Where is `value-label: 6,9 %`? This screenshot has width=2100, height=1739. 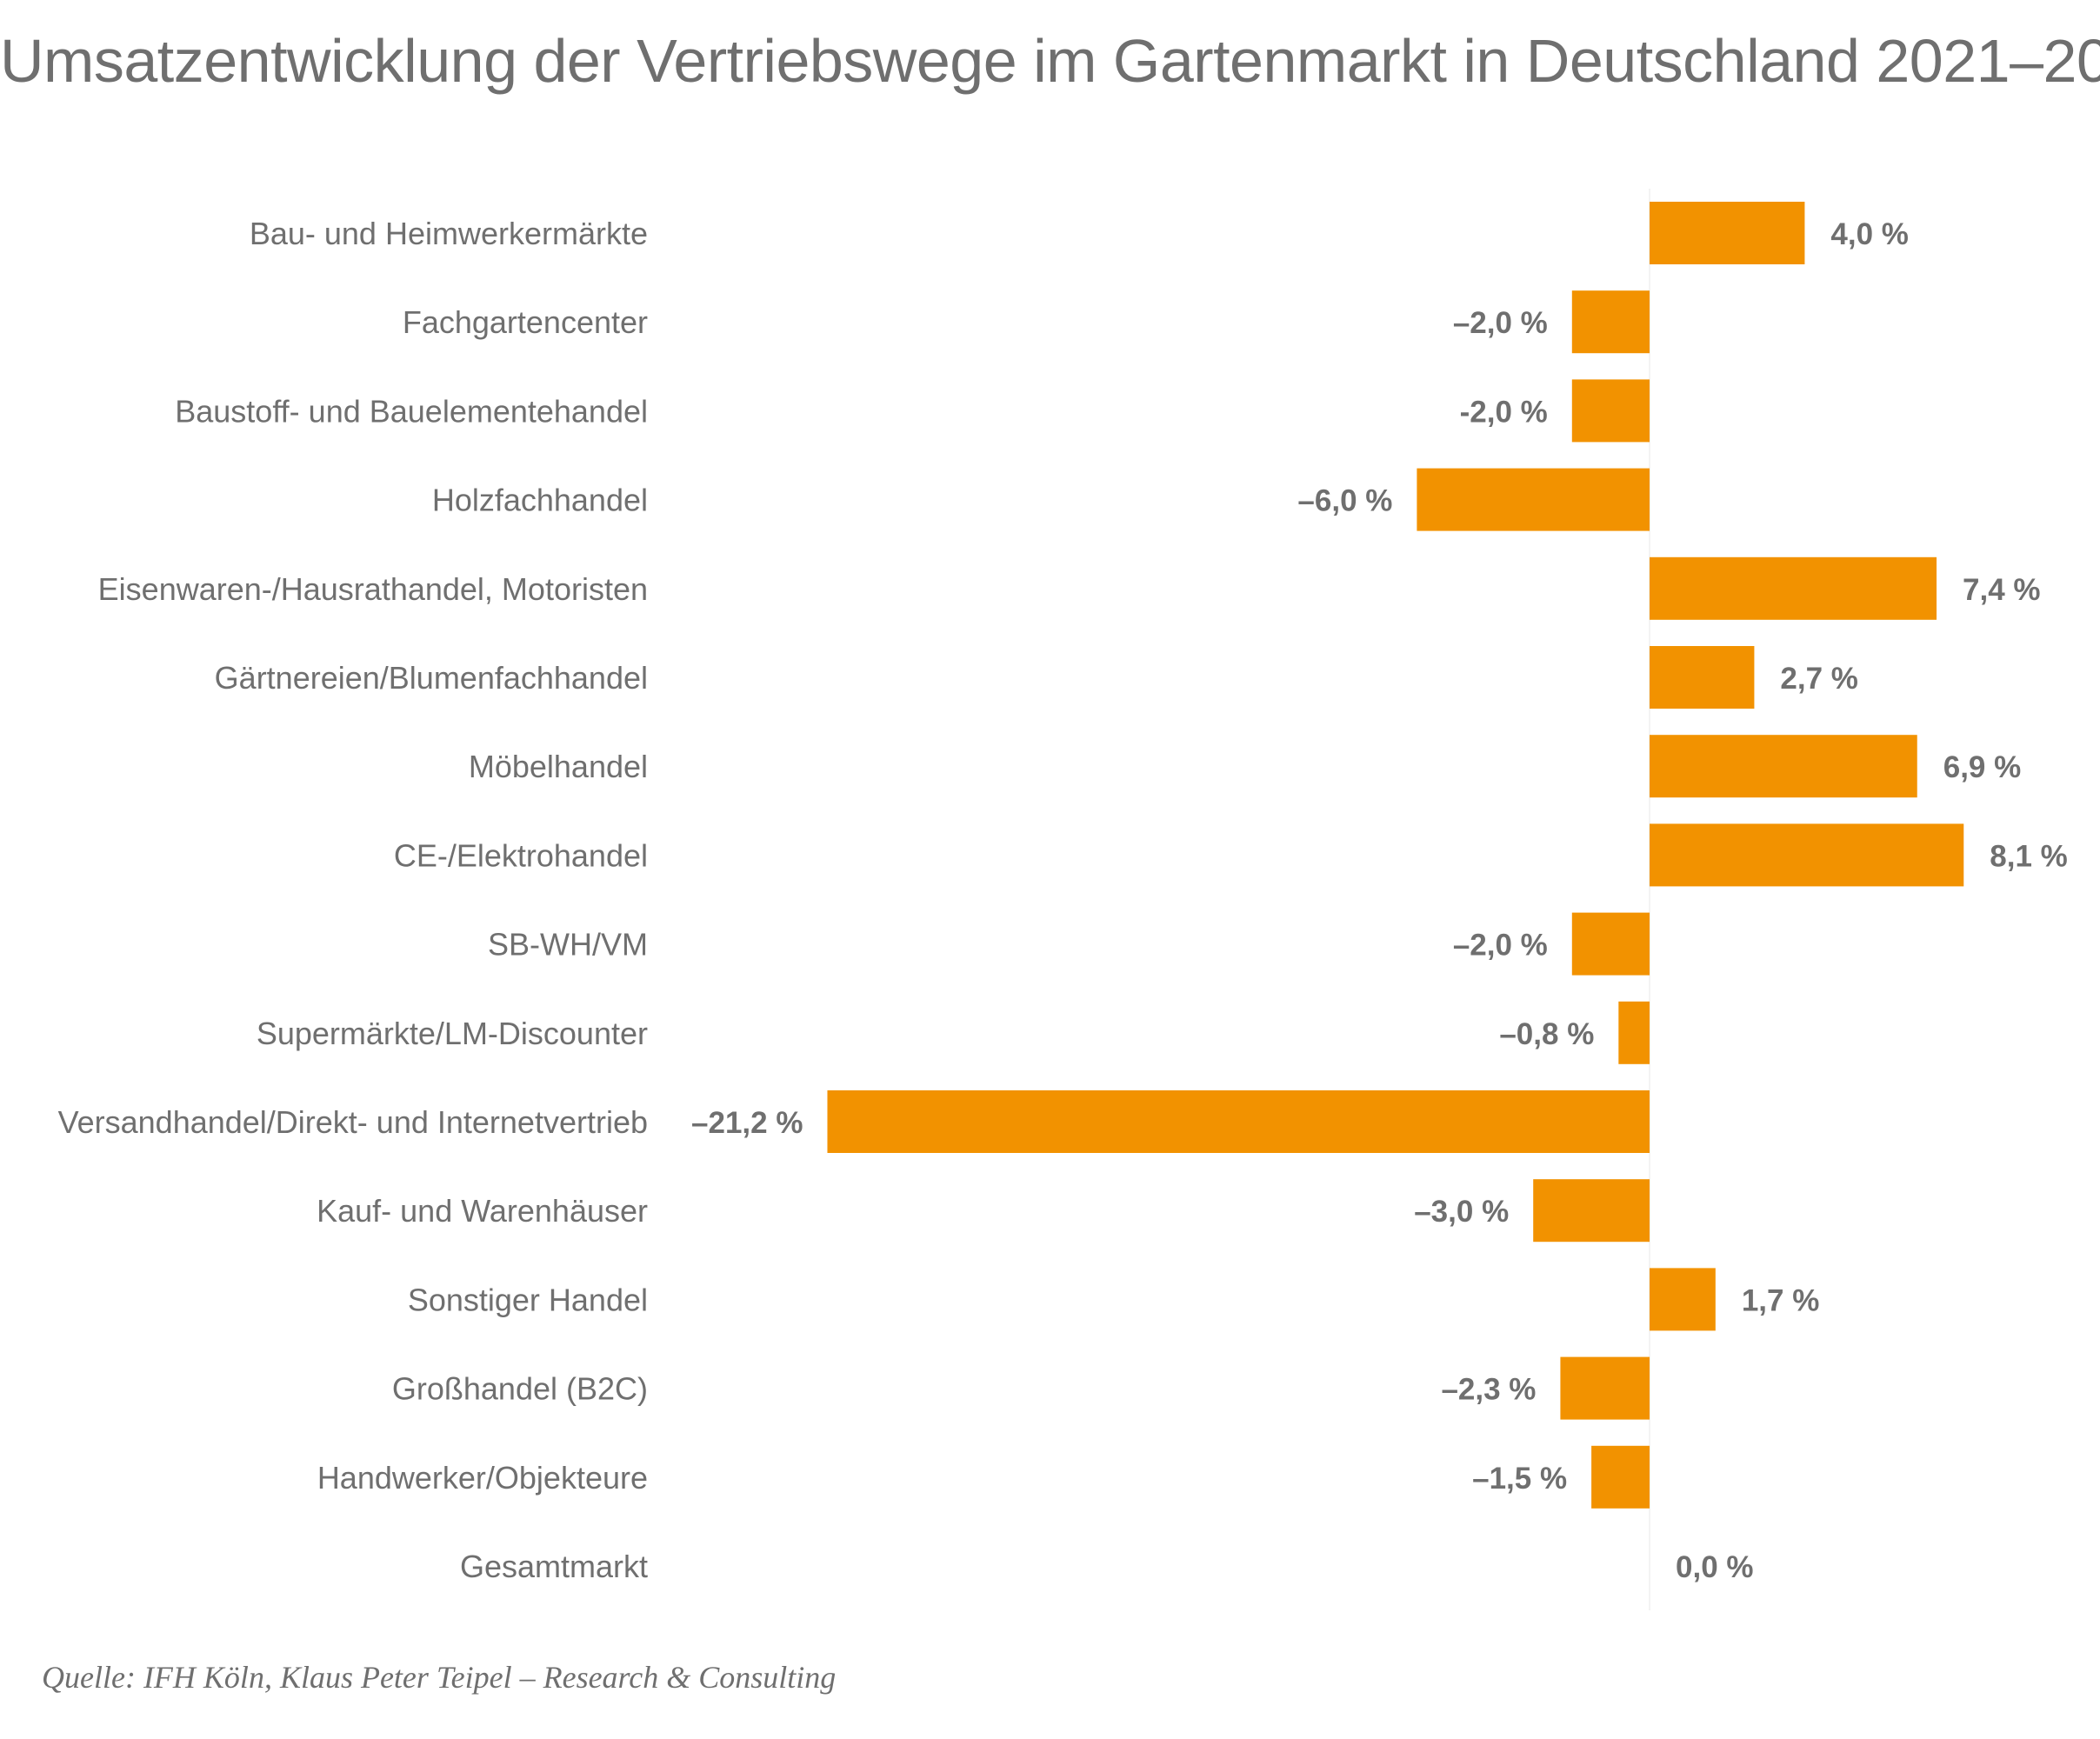
value-label: 6,9 % is located at coordinates (1982, 767).